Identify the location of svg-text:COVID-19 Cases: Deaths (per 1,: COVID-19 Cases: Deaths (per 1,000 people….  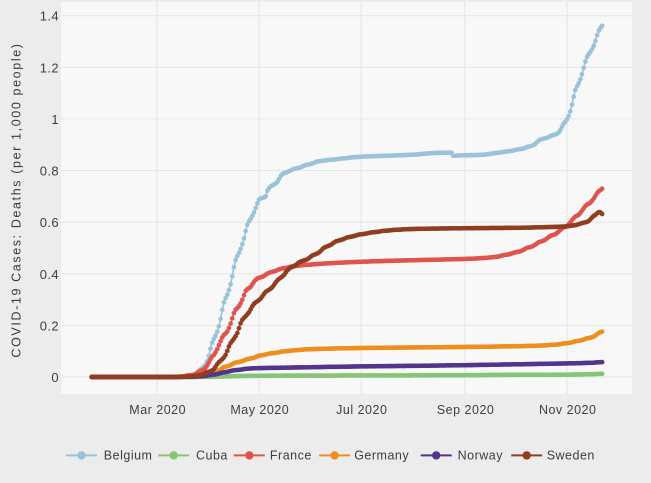
(17, 199).